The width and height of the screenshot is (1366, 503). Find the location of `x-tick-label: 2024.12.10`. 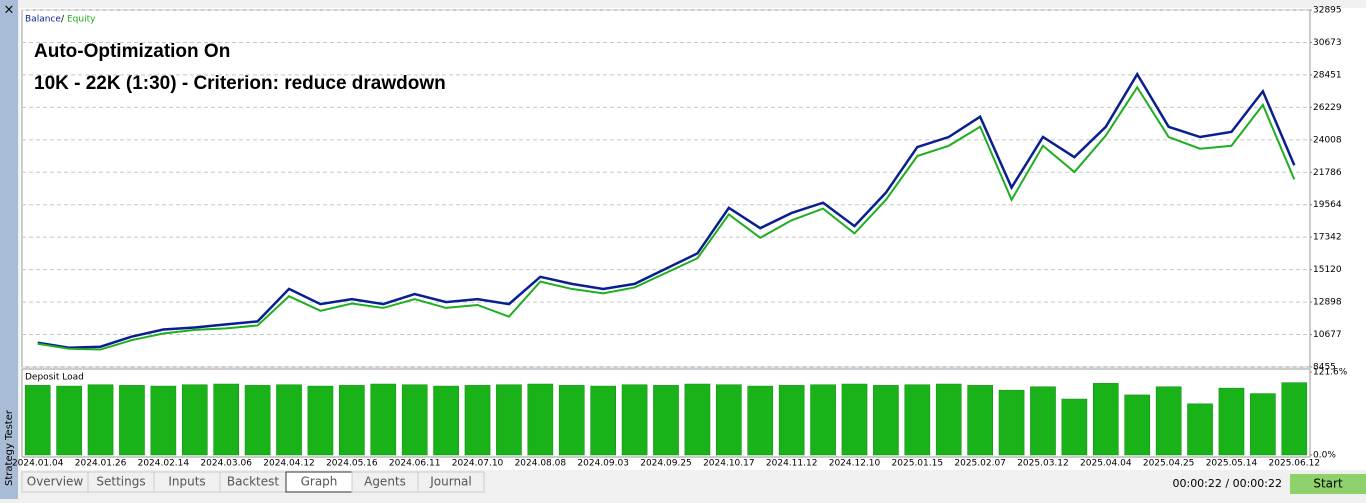

x-tick-label: 2024.12.10 is located at coordinates (855, 464).